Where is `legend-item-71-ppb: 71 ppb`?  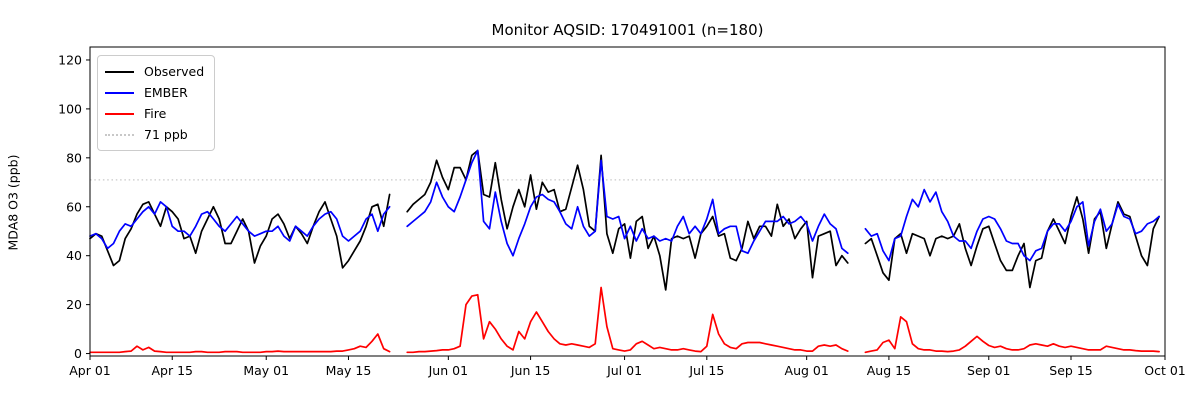
legend-item-71-ppb: 71 ppb is located at coordinates (154, 134).